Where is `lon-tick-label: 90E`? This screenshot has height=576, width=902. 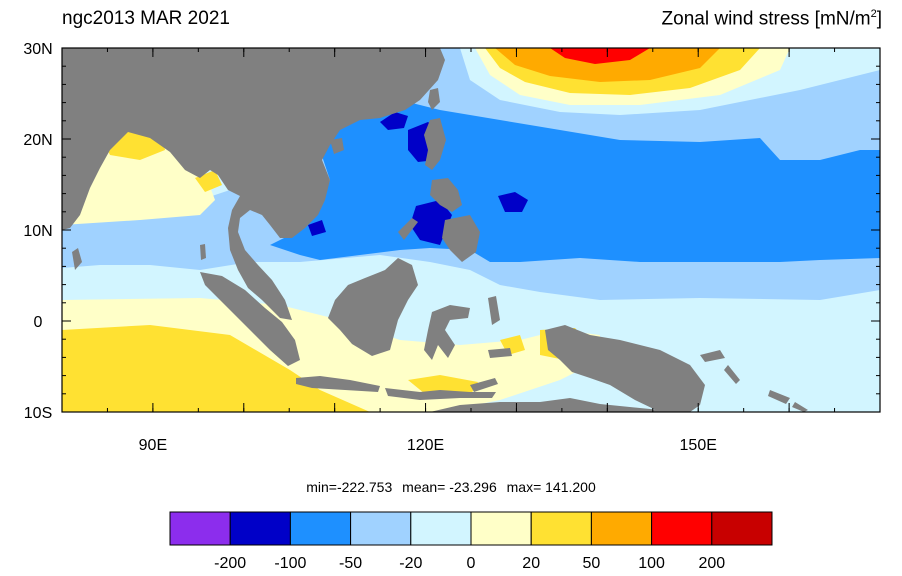
lon-tick-label: 90E is located at coordinates (153, 445).